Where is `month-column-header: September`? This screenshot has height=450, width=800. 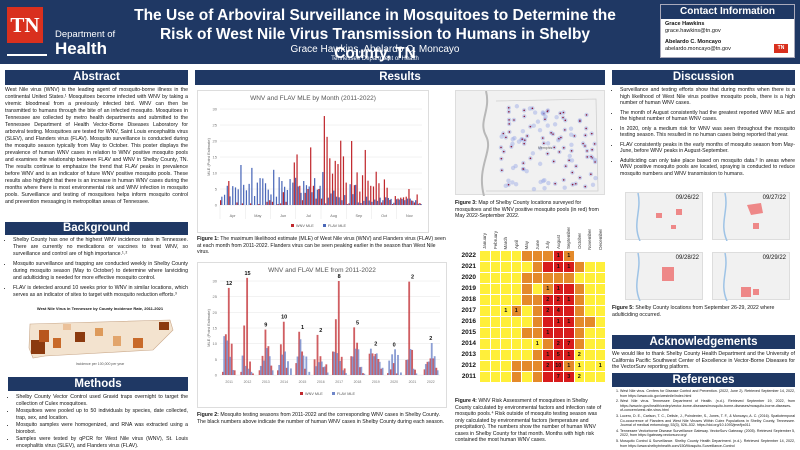
month-column-header: September is located at coordinates (569, 238).